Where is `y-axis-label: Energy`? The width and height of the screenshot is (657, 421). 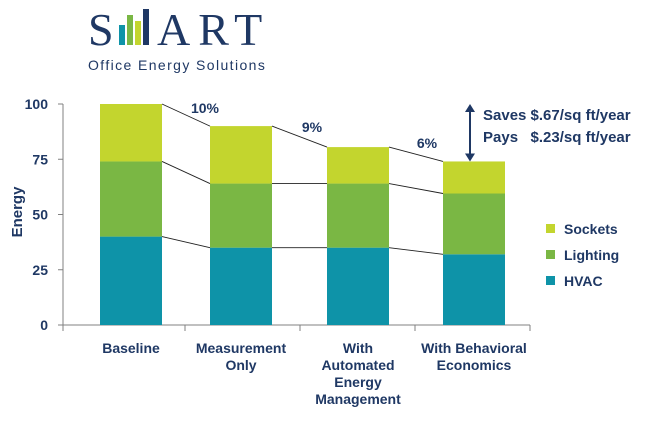
y-axis-label: Energy is located at coordinates (17, 212).